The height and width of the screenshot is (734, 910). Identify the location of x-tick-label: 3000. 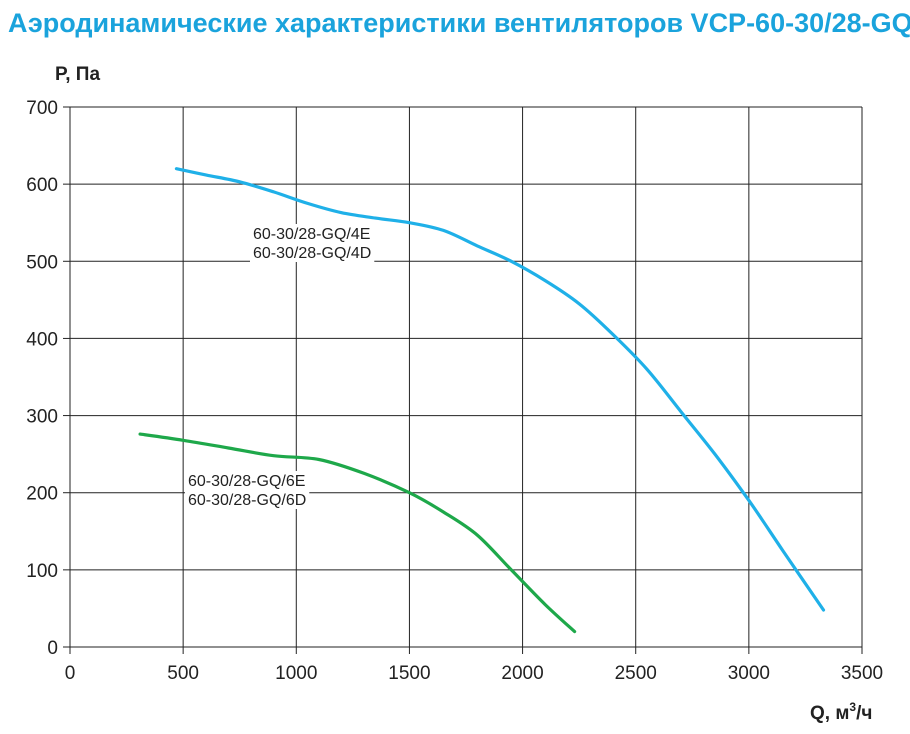
(749, 673).